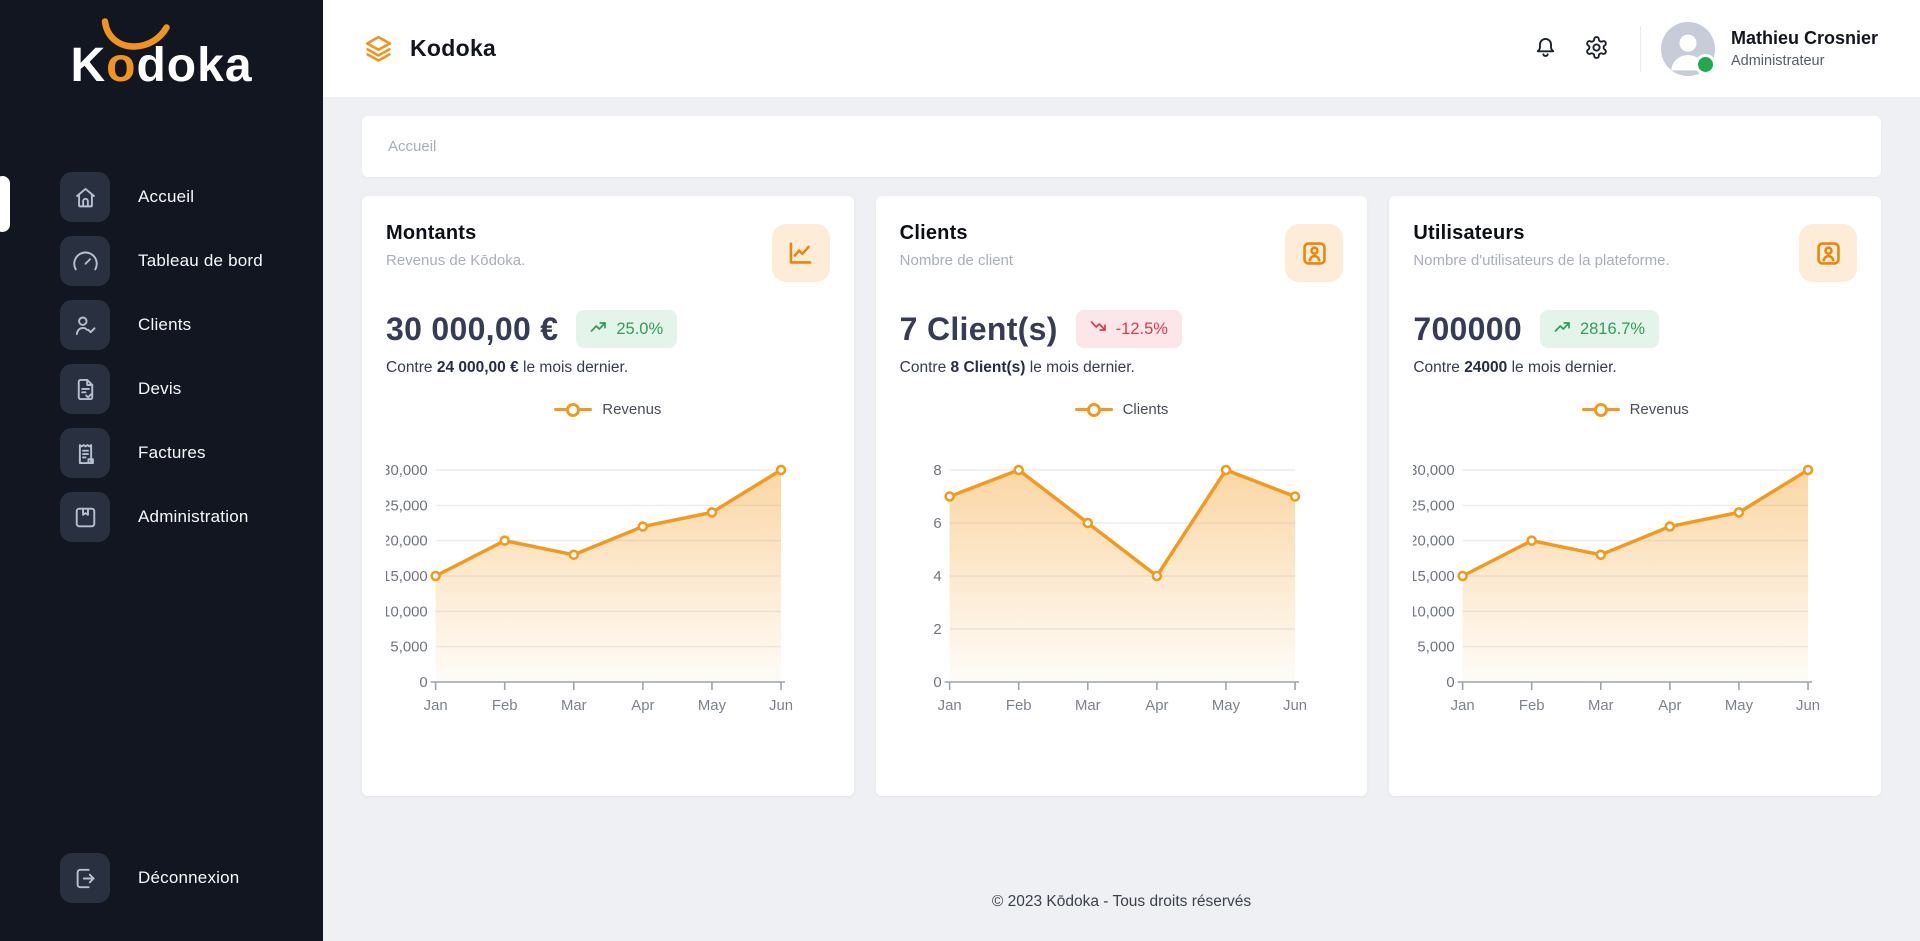 The height and width of the screenshot is (941, 1920). I want to click on svg-text: 8, so click(937, 470).